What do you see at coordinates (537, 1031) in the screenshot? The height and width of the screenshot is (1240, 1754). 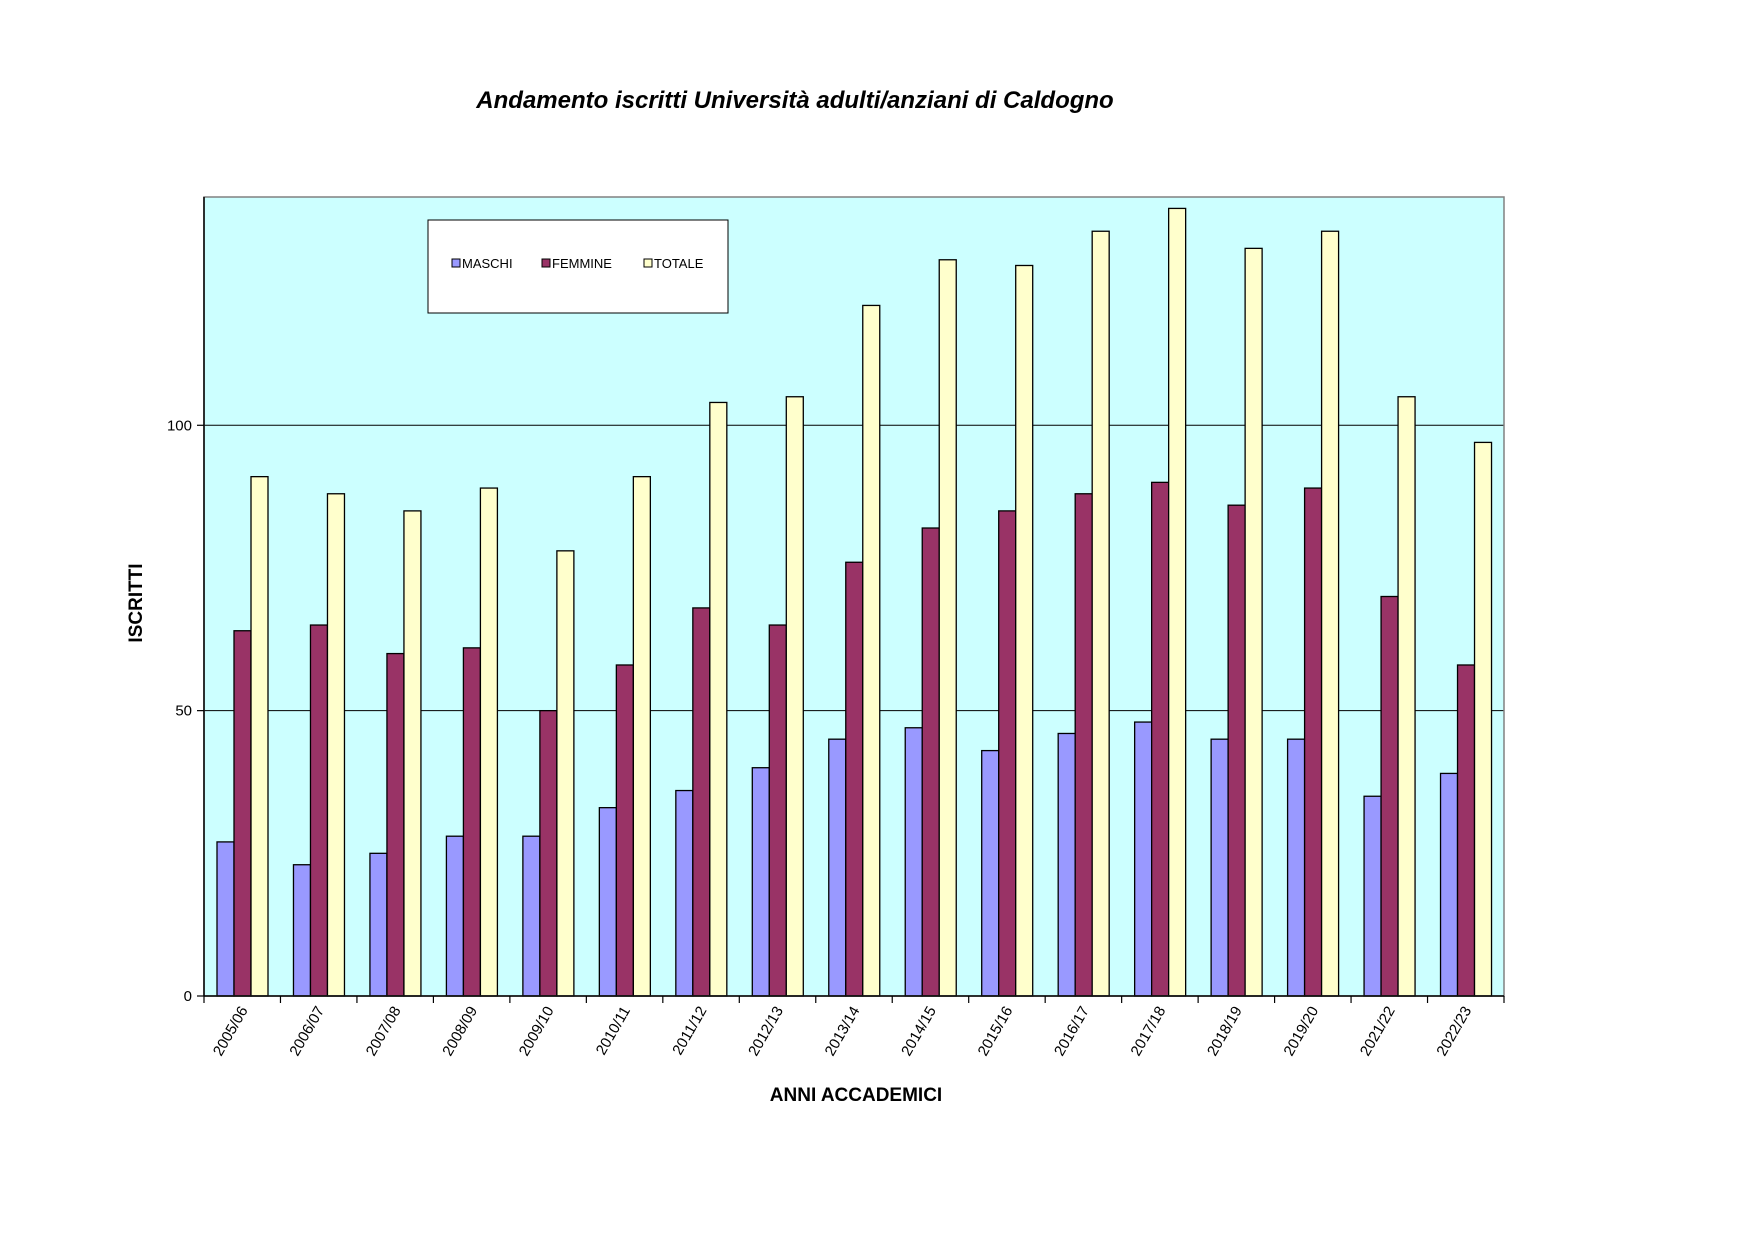 I see `x-tick-label: 2009/10` at bounding box center [537, 1031].